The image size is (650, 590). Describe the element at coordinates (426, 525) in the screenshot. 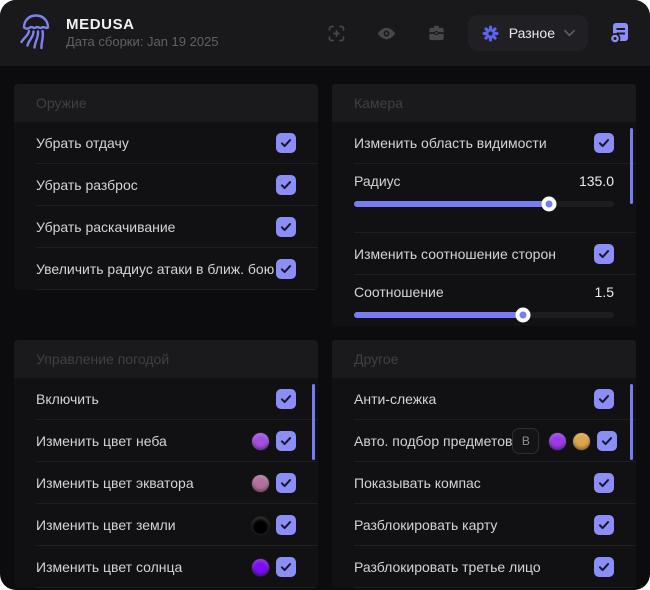

I see `option-label: Разблокировать карту` at that location.